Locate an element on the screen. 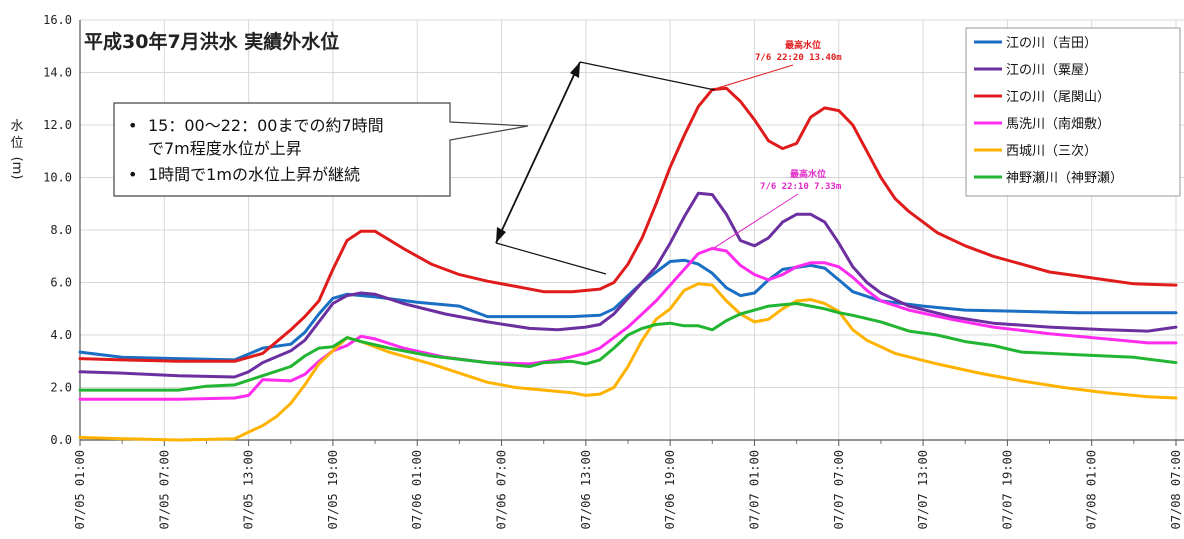  y-tick-label: 6.0 is located at coordinates (61, 283).